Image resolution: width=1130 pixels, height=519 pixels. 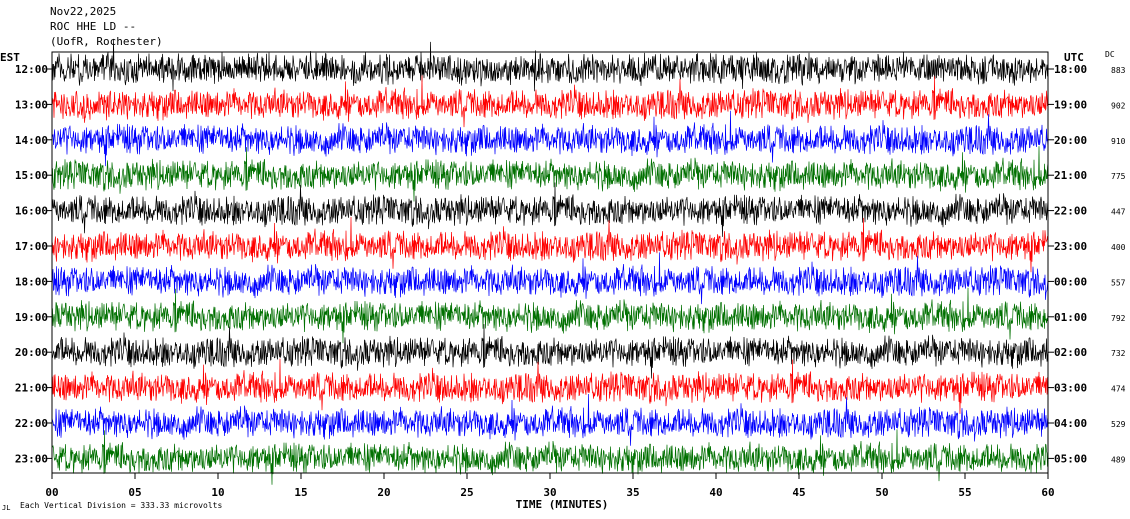 I want to click on dc-value: 792, so click(x=1118, y=318).